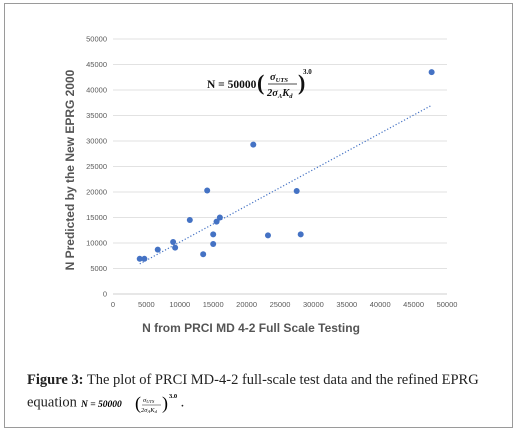 The width and height of the screenshot is (519, 433). I want to click on x-tick-label: 25000, so click(280, 304).